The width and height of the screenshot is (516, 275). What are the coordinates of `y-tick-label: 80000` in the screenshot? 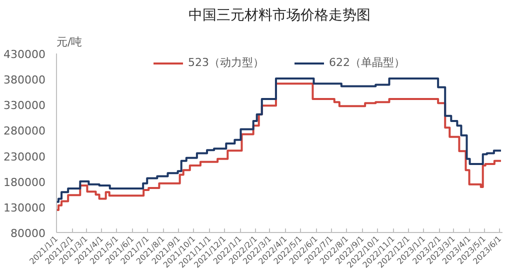 It's located at (28, 233).